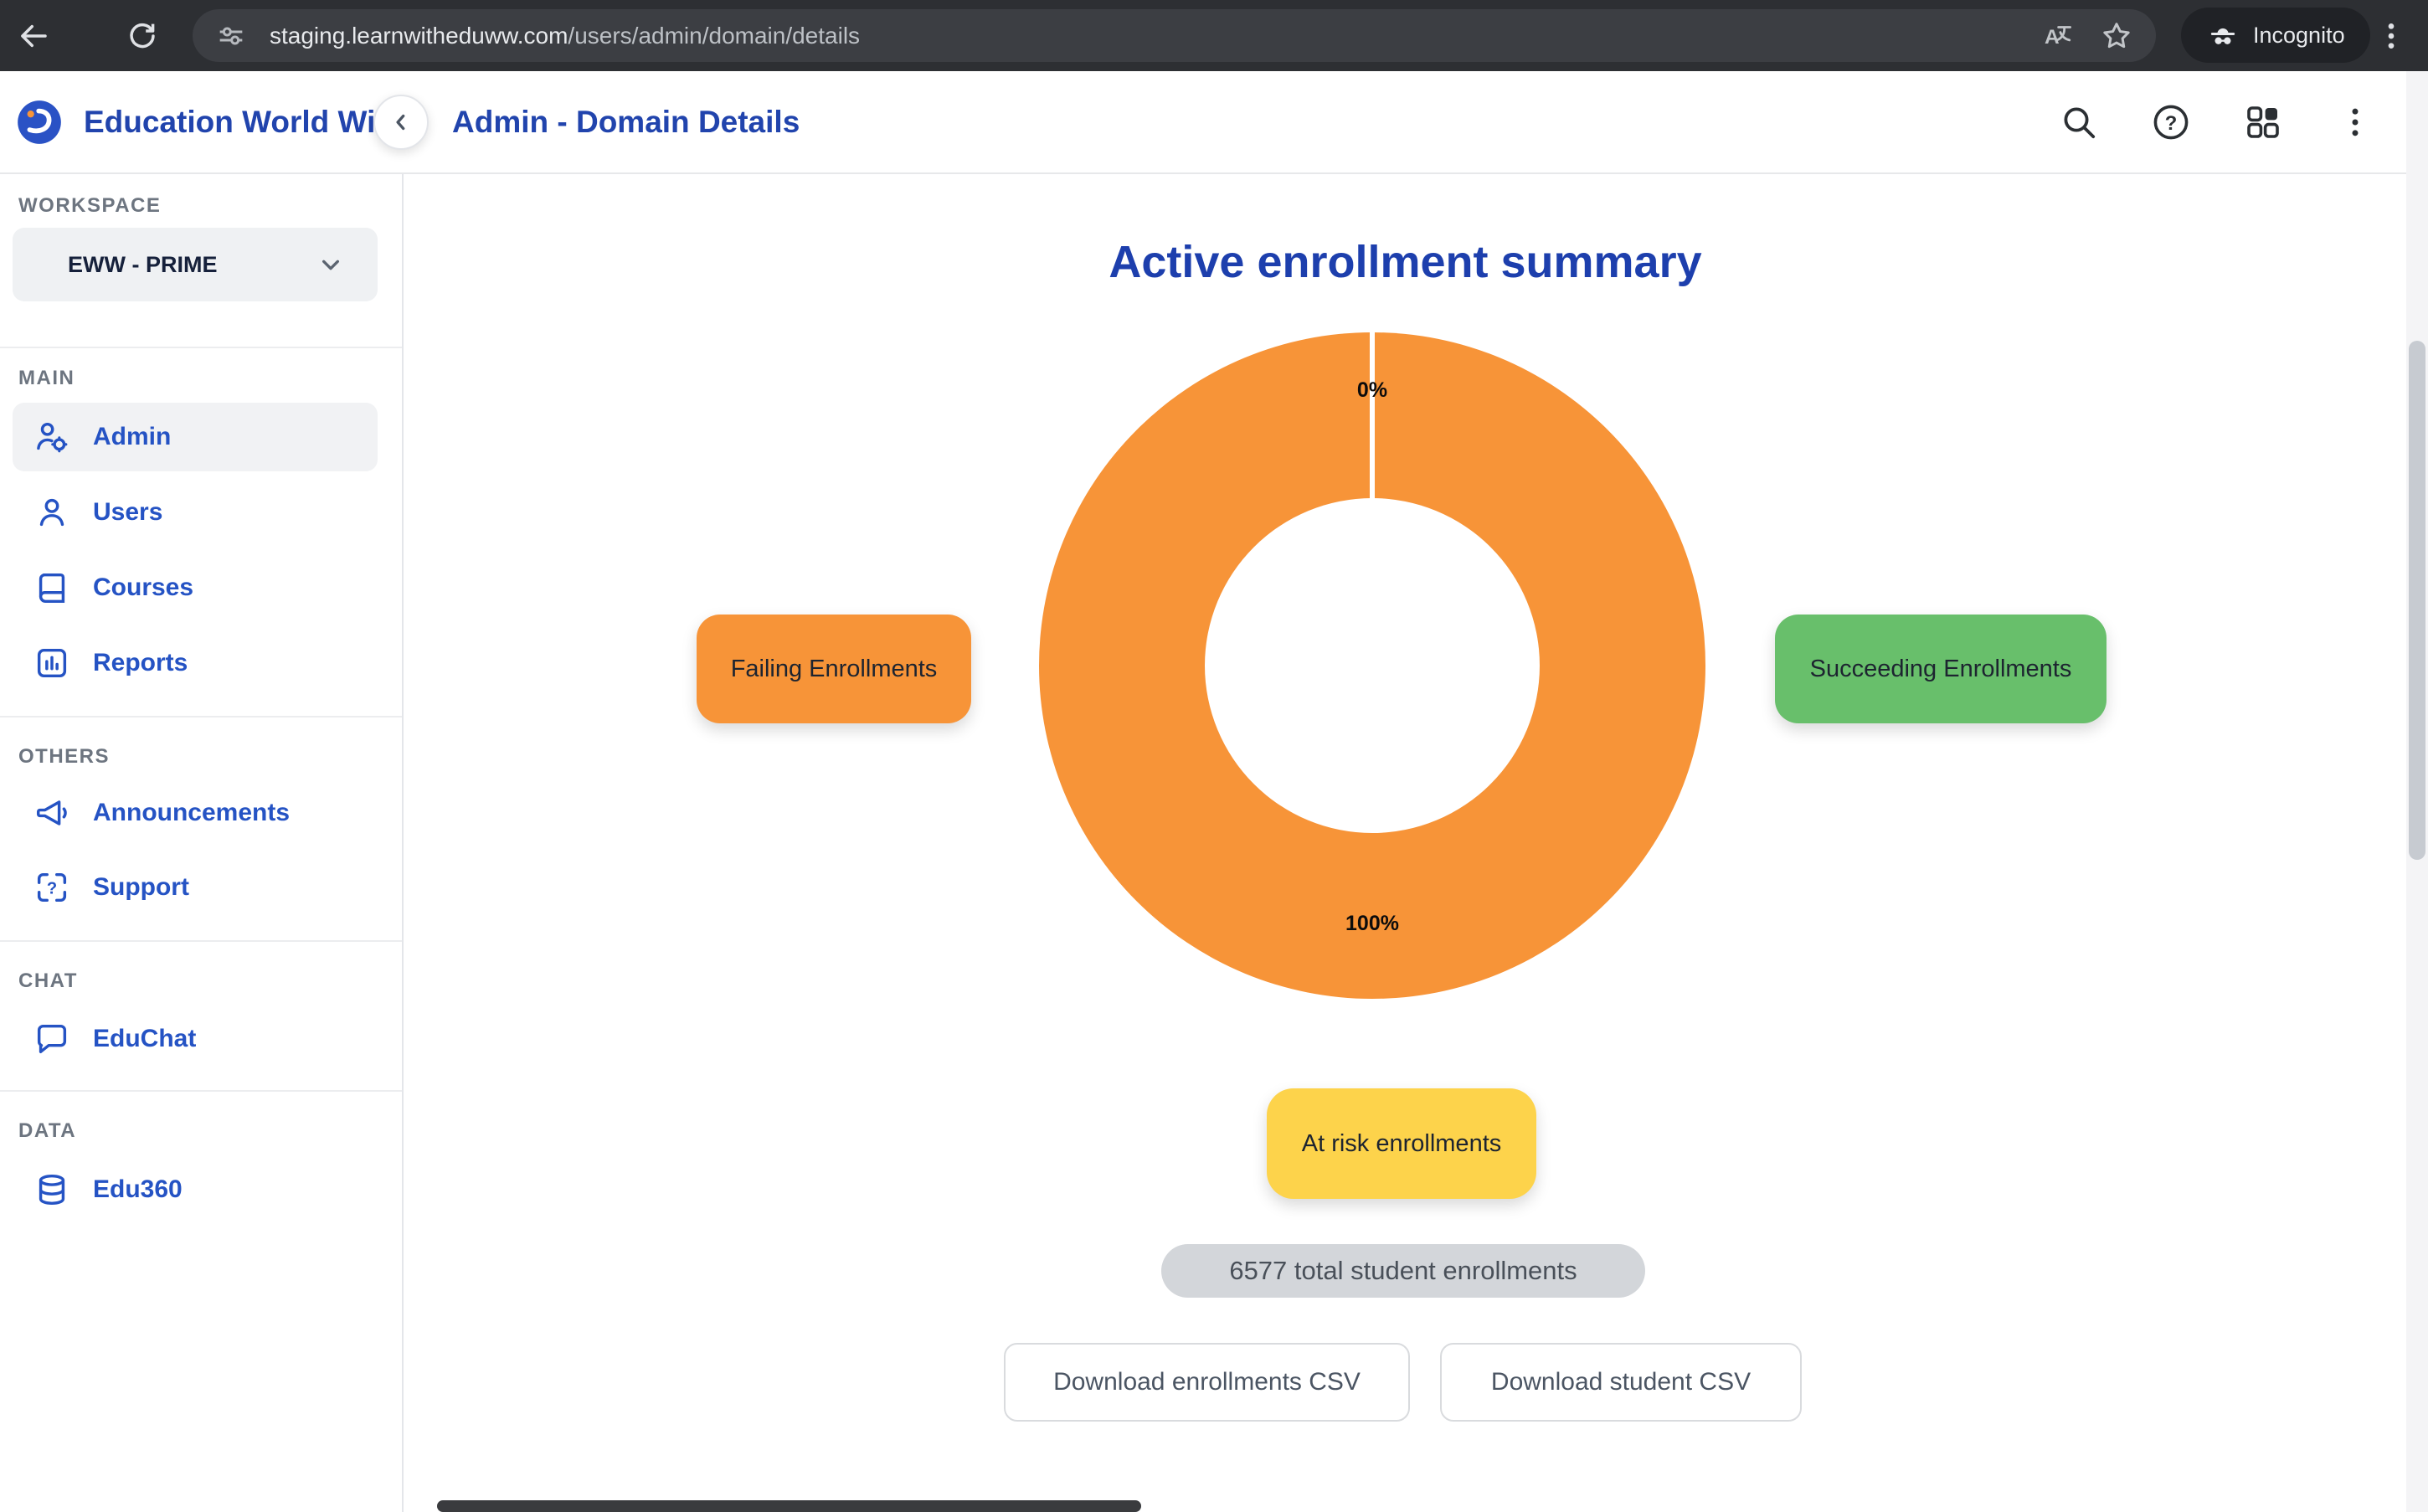 Image resolution: width=2428 pixels, height=1512 pixels. I want to click on at-risk-enrollments-callout: At risk enrollments, so click(1401, 1143).